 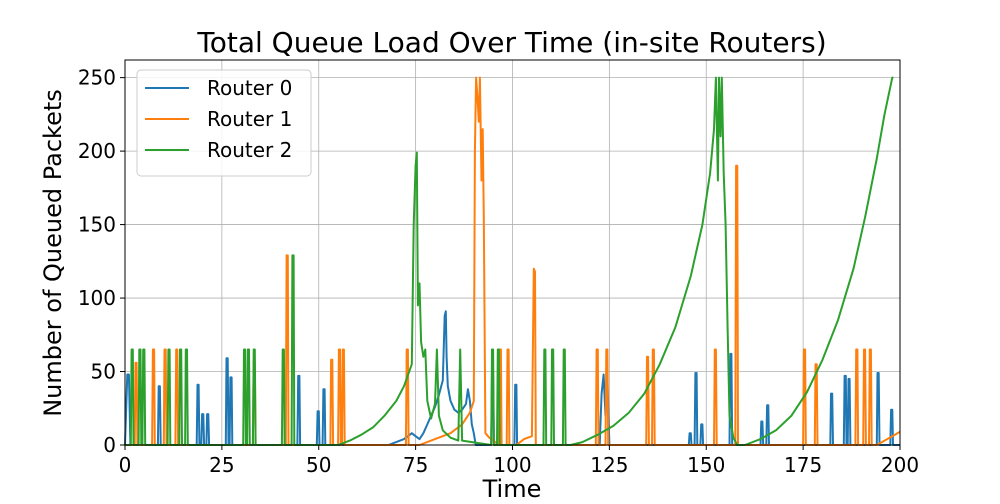 What do you see at coordinates (97, 151) in the screenshot?
I see `y-tick-label: 200` at bounding box center [97, 151].